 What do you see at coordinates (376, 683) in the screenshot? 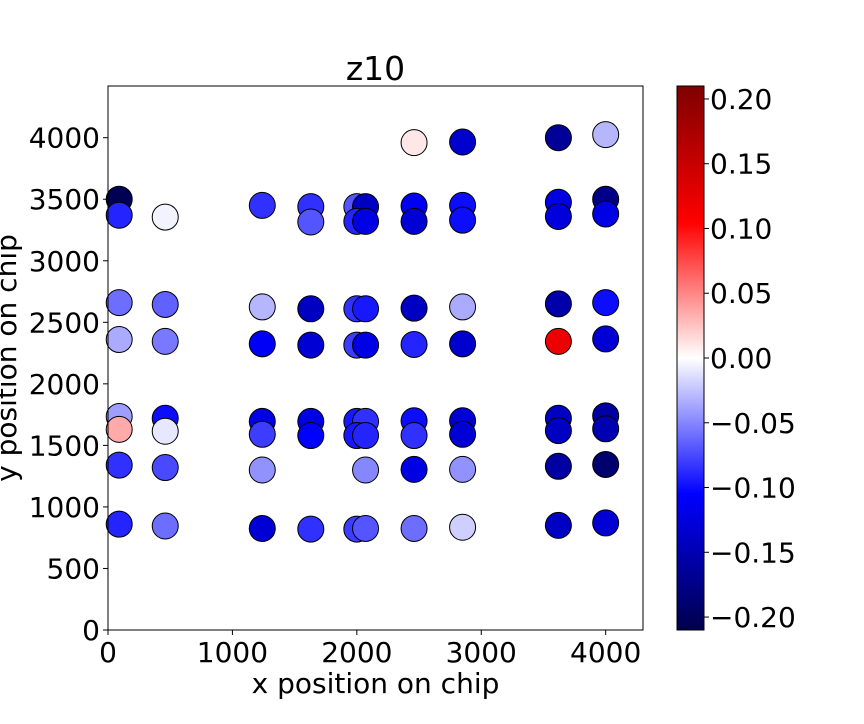
I see `x-axis-label: x position on chip` at bounding box center [376, 683].